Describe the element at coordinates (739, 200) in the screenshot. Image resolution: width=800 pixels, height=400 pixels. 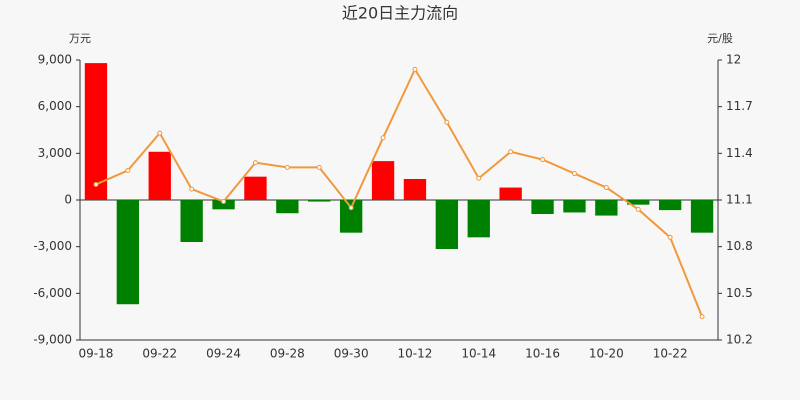
I see `y2-tick-label: 11.1` at that location.